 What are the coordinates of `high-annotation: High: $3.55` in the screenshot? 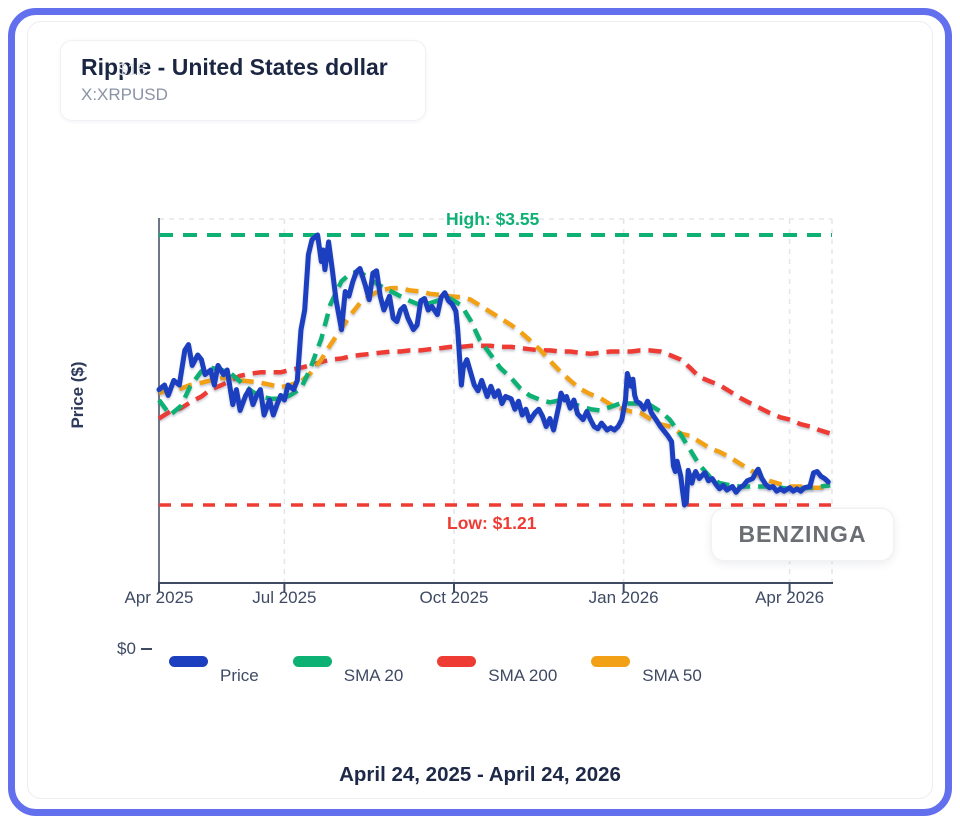 It's located at (493, 219).